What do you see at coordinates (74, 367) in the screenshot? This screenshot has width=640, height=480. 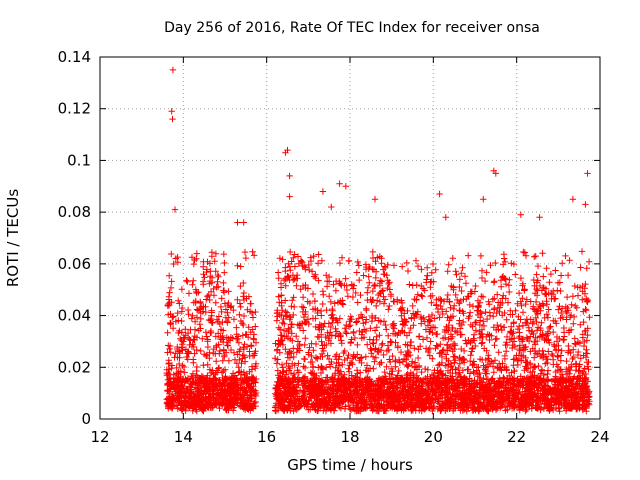 I see `y-tick-label: 0.02` at bounding box center [74, 367].